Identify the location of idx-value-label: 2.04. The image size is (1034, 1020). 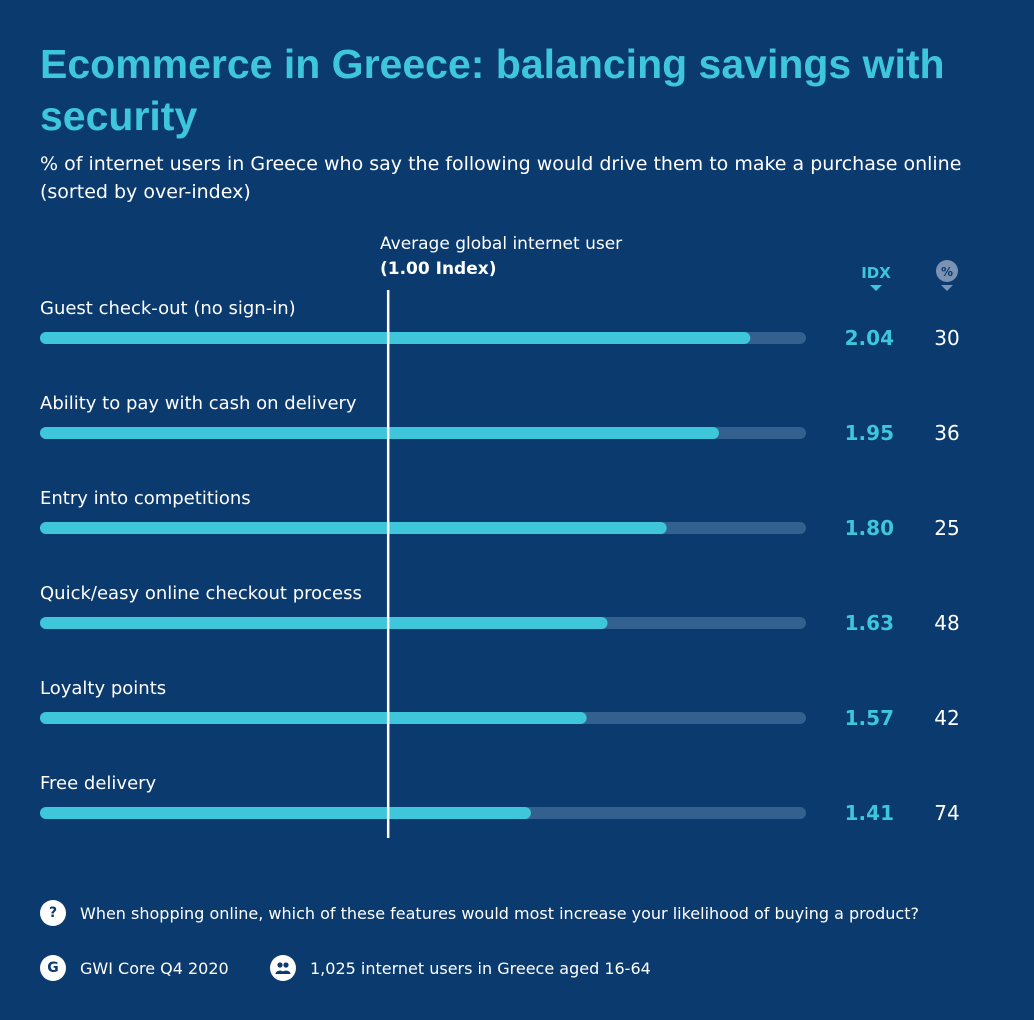
(869, 338).